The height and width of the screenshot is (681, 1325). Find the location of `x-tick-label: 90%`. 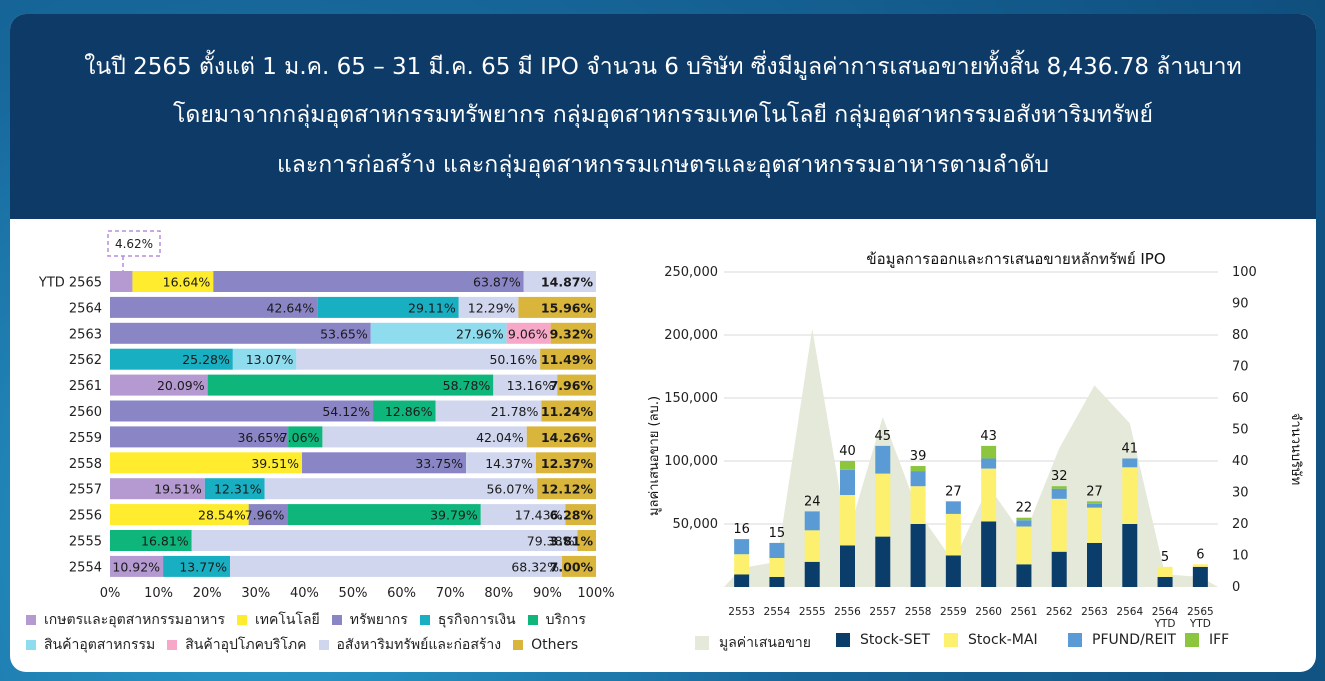

x-tick-label: 90% is located at coordinates (547, 593).